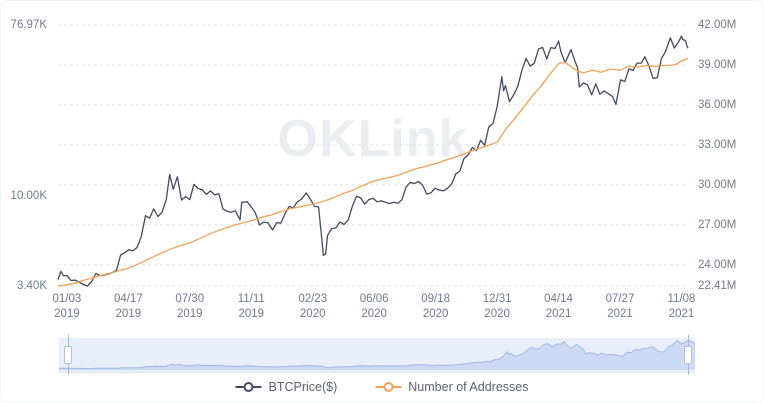 The image size is (764, 403). Describe the element at coordinates (28, 195) in the screenshot. I see `left-axis-tick-label: 10.00K` at that location.